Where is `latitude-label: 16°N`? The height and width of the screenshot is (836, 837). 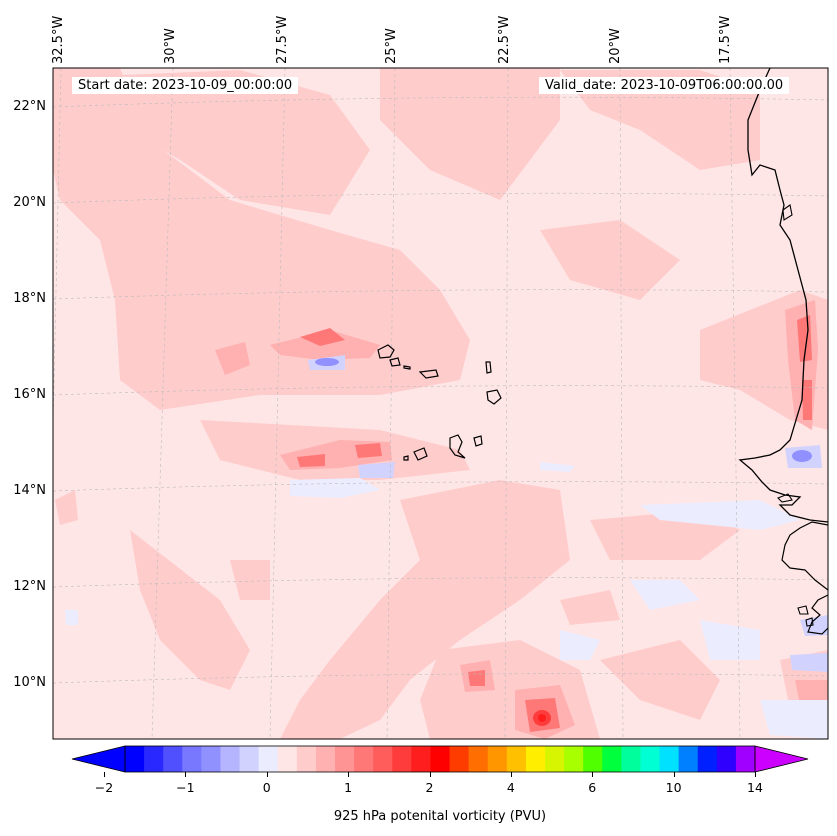
latitude-label: 16°N is located at coordinates (29, 394).